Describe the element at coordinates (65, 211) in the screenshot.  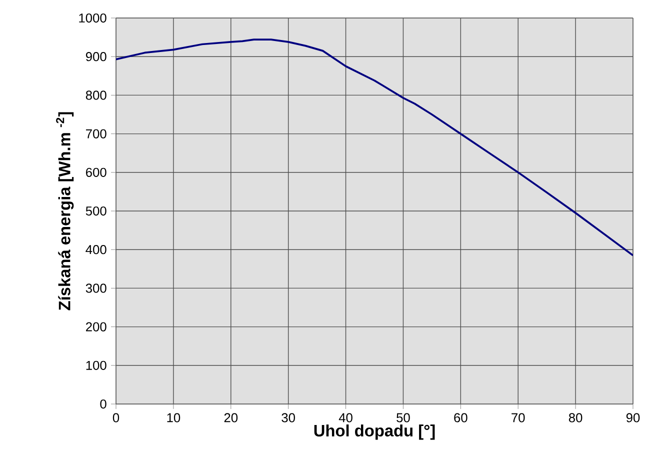
I see `y-axis-title: Získaná energia [Wh.m $^{-2}$]` at that location.